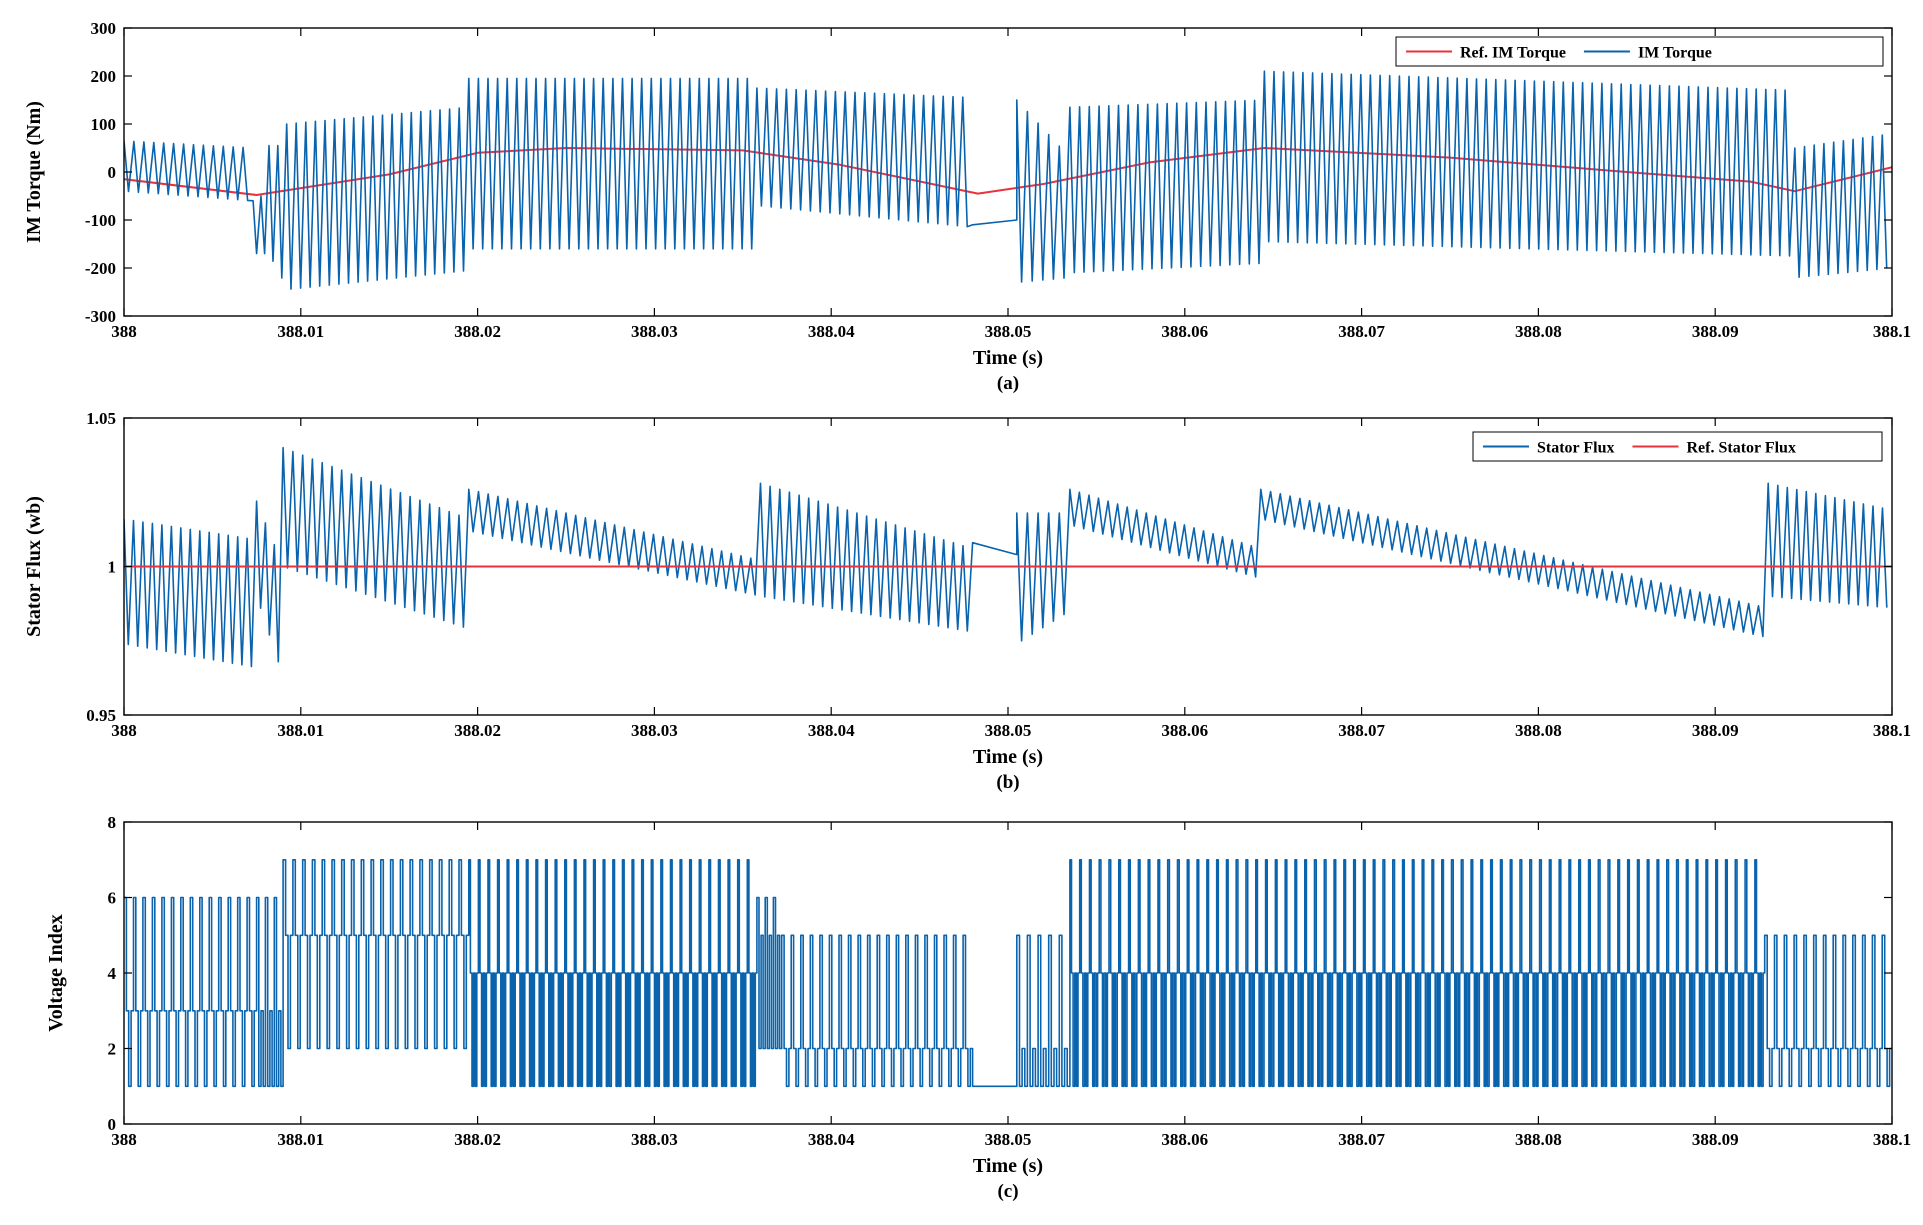 This screenshot has width=1923, height=1225. Describe the element at coordinates (34, 172) in the screenshot. I see `y-axis-label: IM Torque (Nm)` at that location.